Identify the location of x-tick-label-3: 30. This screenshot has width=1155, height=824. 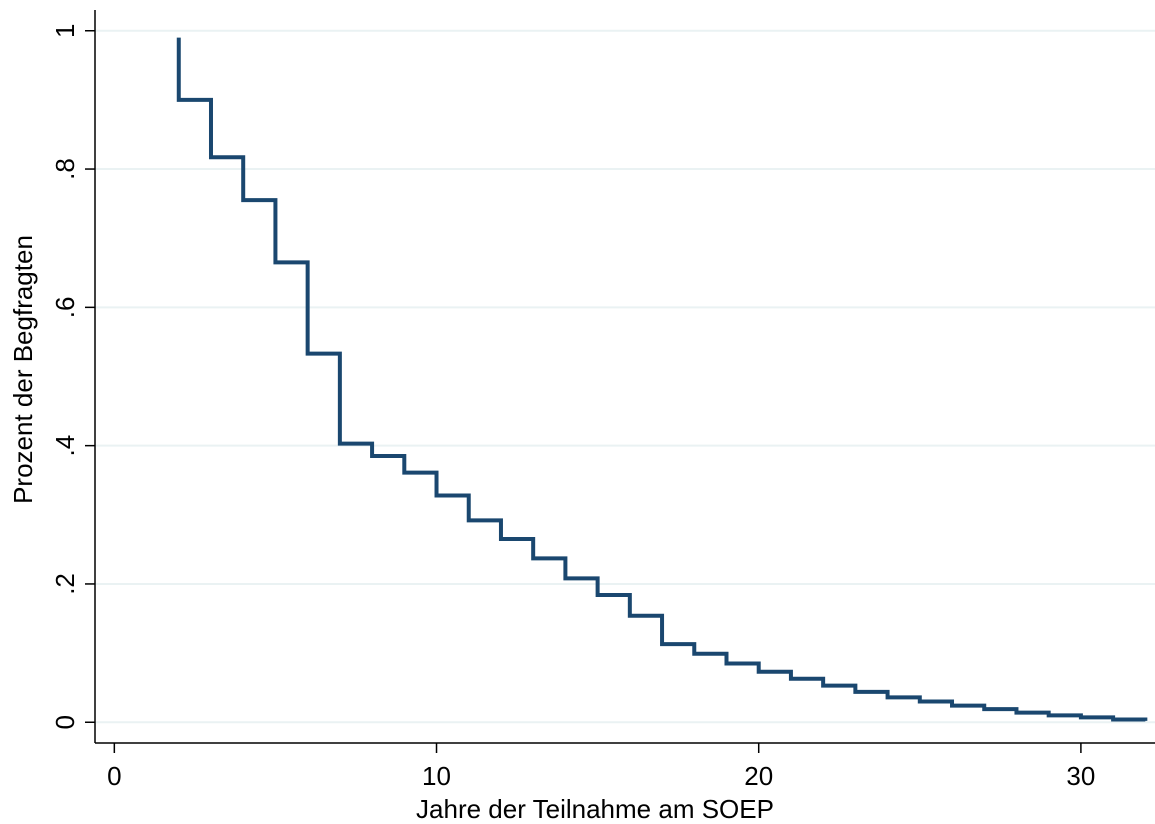
(1080, 776).